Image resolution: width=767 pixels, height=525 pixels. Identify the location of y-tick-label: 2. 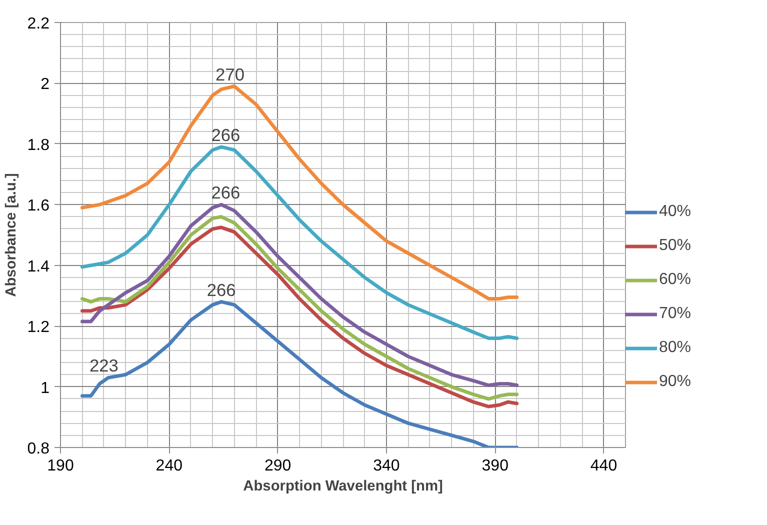
(45, 85).